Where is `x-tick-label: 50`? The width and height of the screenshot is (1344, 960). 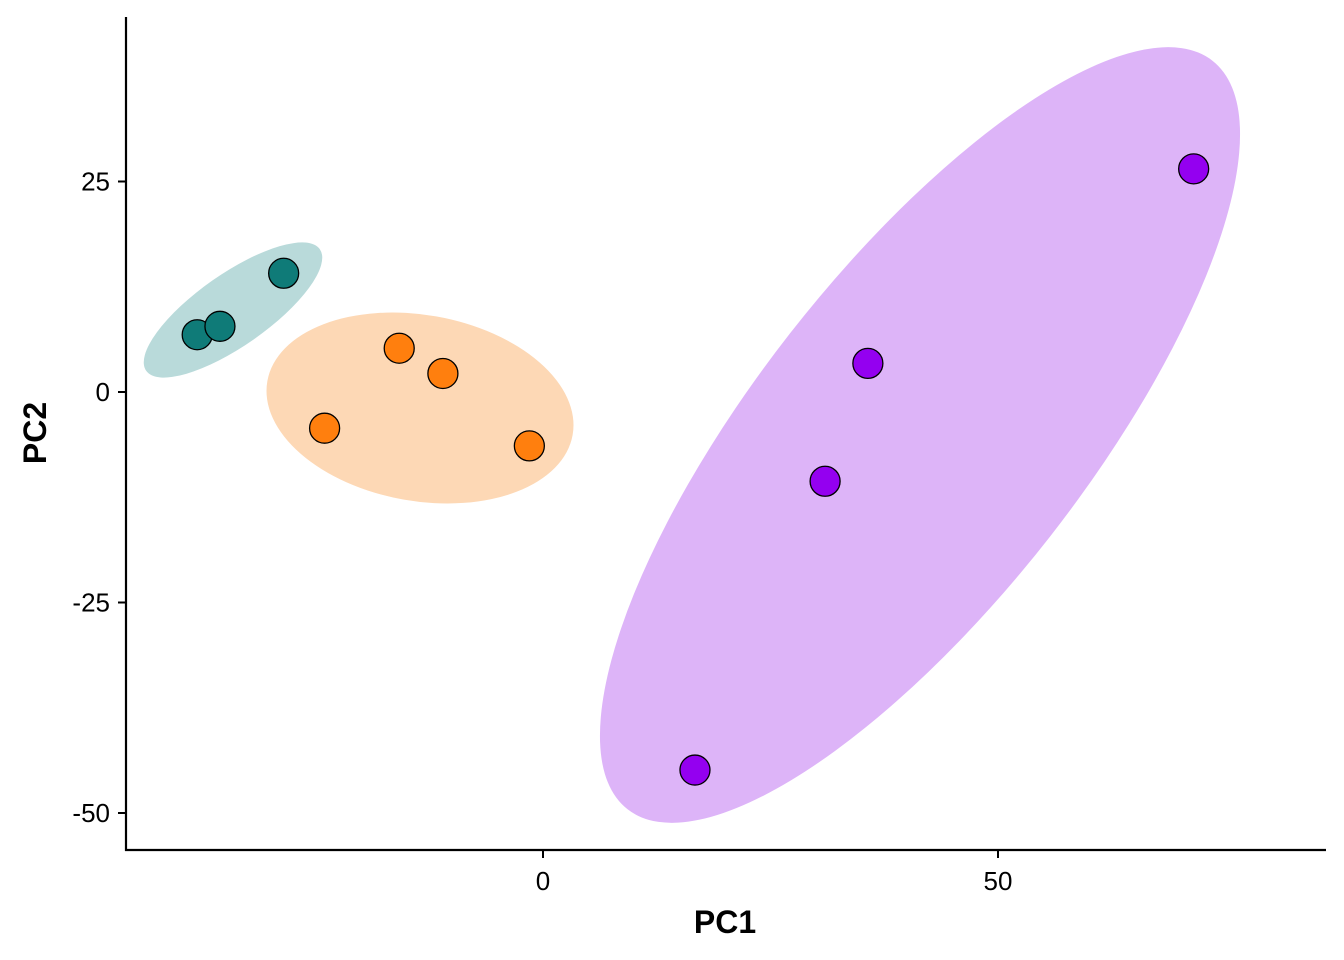
x-tick-label: 50 is located at coordinates (998, 881).